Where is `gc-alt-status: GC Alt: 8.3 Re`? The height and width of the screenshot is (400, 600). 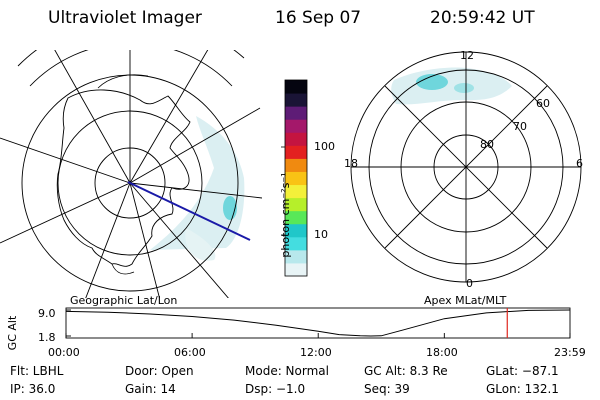
gc-alt-status: GC Alt: 8.3 Re is located at coordinates (406, 371).